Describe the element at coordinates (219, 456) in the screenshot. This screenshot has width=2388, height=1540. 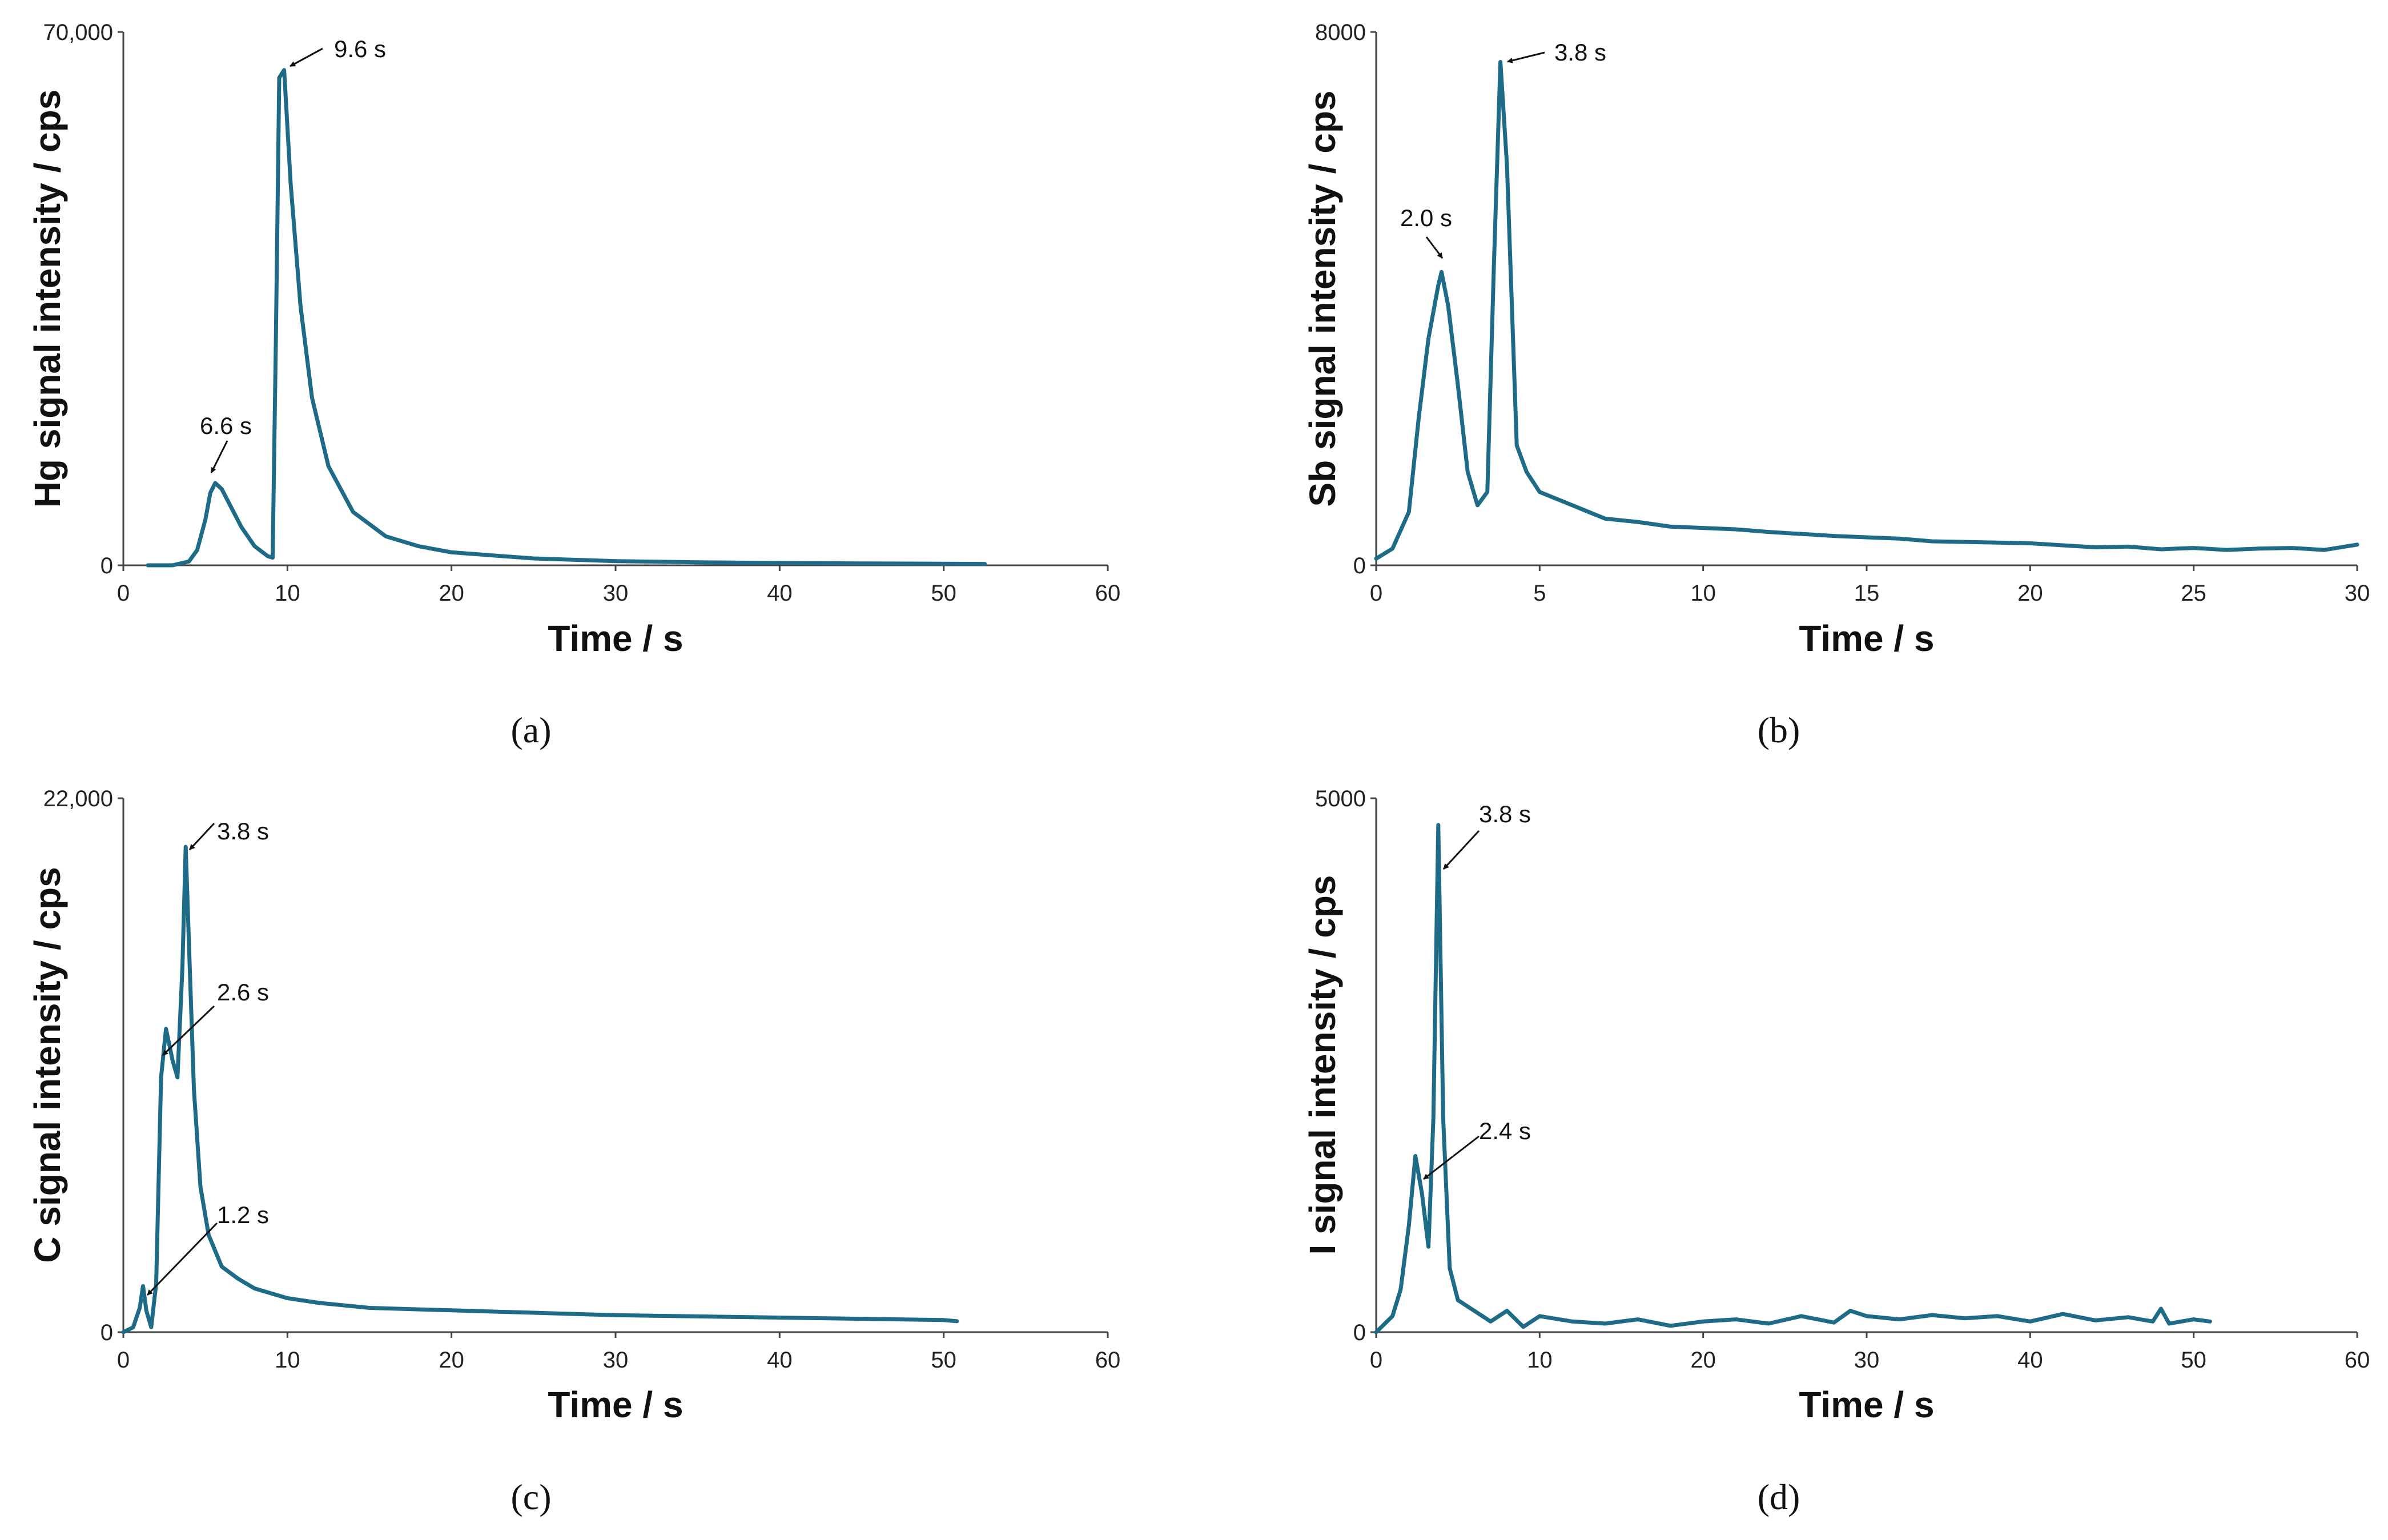
I see `panel-a-annotation-6.6s-arrow` at that location.